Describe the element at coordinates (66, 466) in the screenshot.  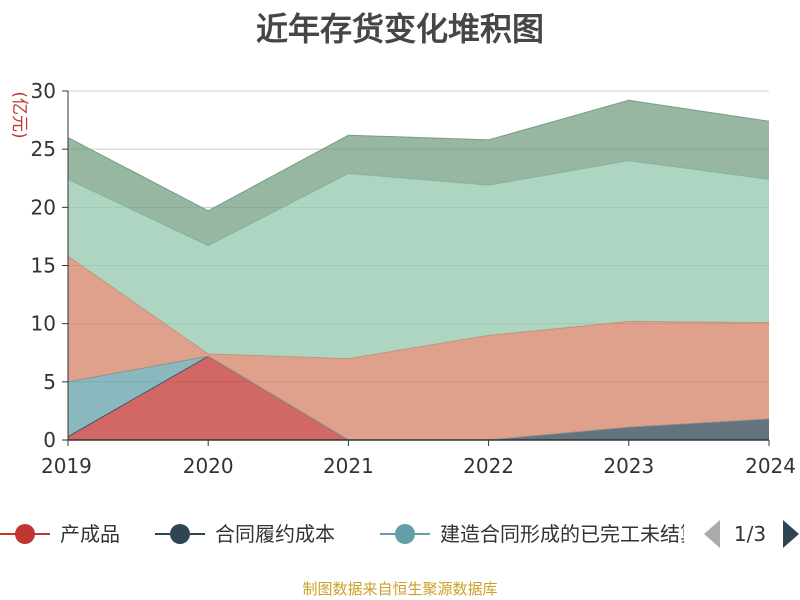
I see `x-tick-label: 2019` at that location.